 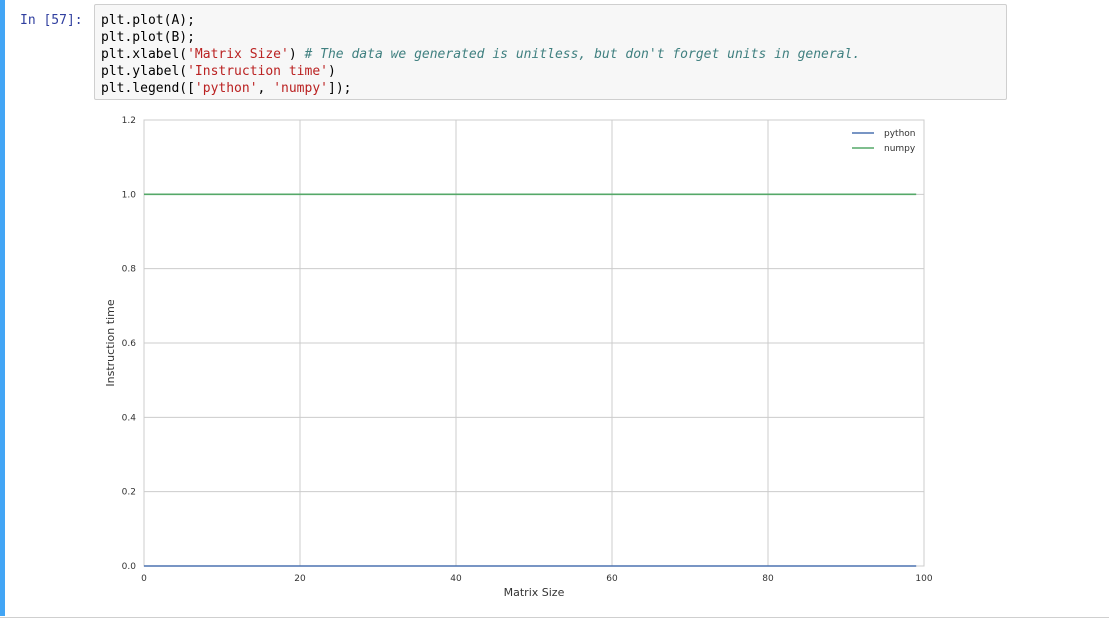 What do you see at coordinates (480, 37) in the screenshot?
I see `code-line: plt.plot(B);` at bounding box center [480, 37].